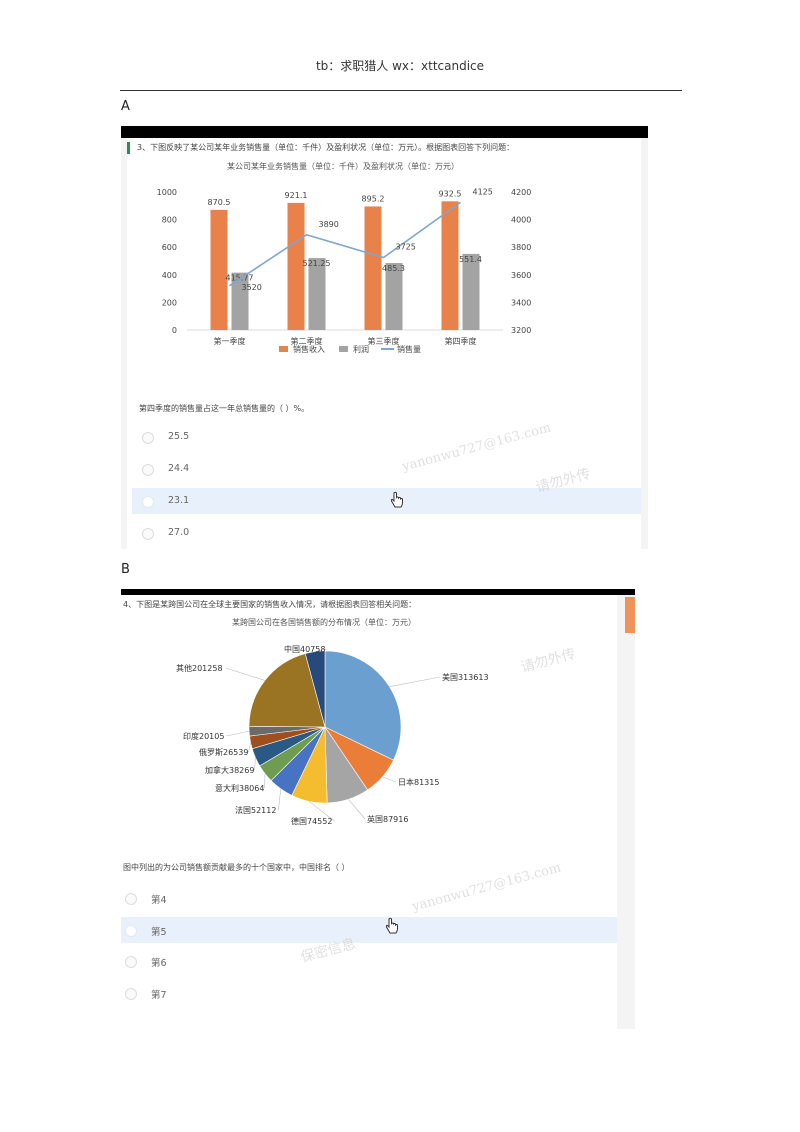 Image resolution: width=800 pixels, height=1132 pixels. What do you see at coordinates (223, 752) in the screenshot?
I see `pie-label: 俄罗斯26539` at bounding box center [223, 752].